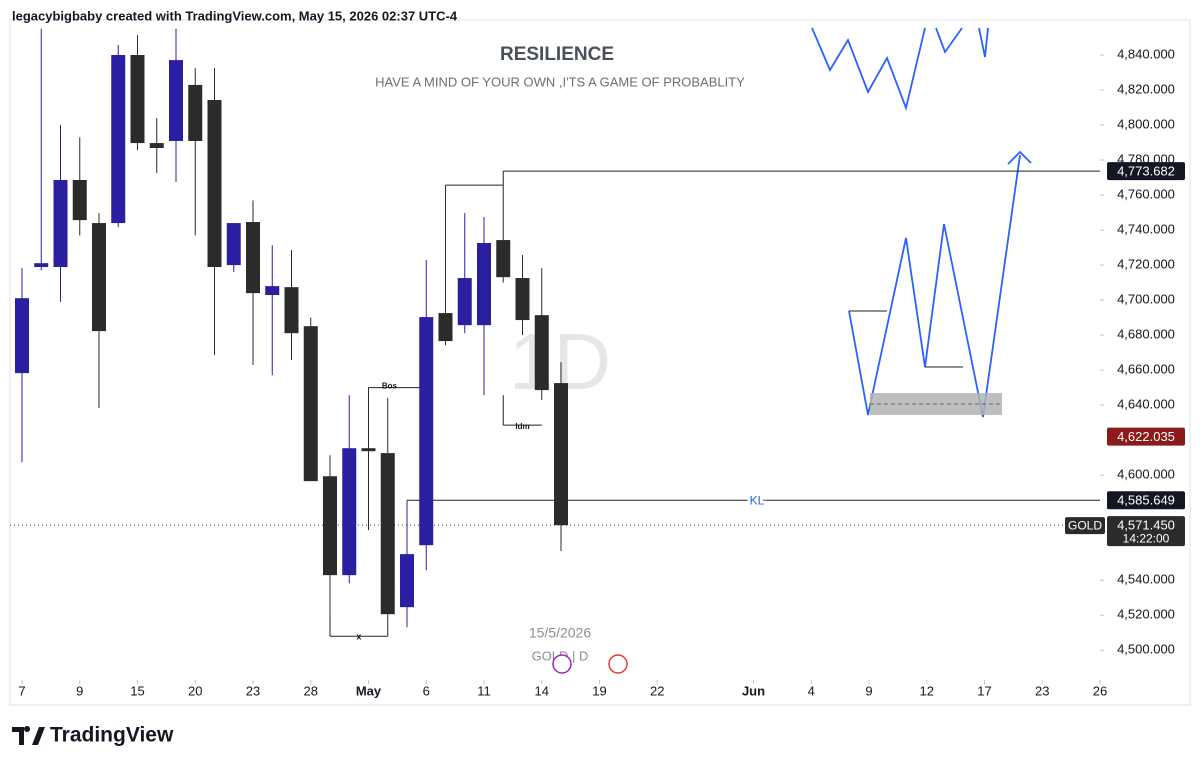 The width and height of the screenshot is (1200, 766). Describe the element at coordinates (390, 386) in the screenshot. I see `bos-label: Bos` at that location.